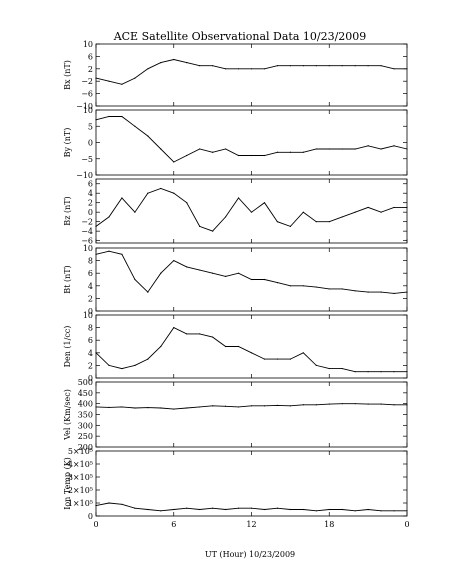 Image resolution: width=453 pixels, height=566 pixels. I want to click on y-tick-label: 1×10⁵, so click(80, 503).